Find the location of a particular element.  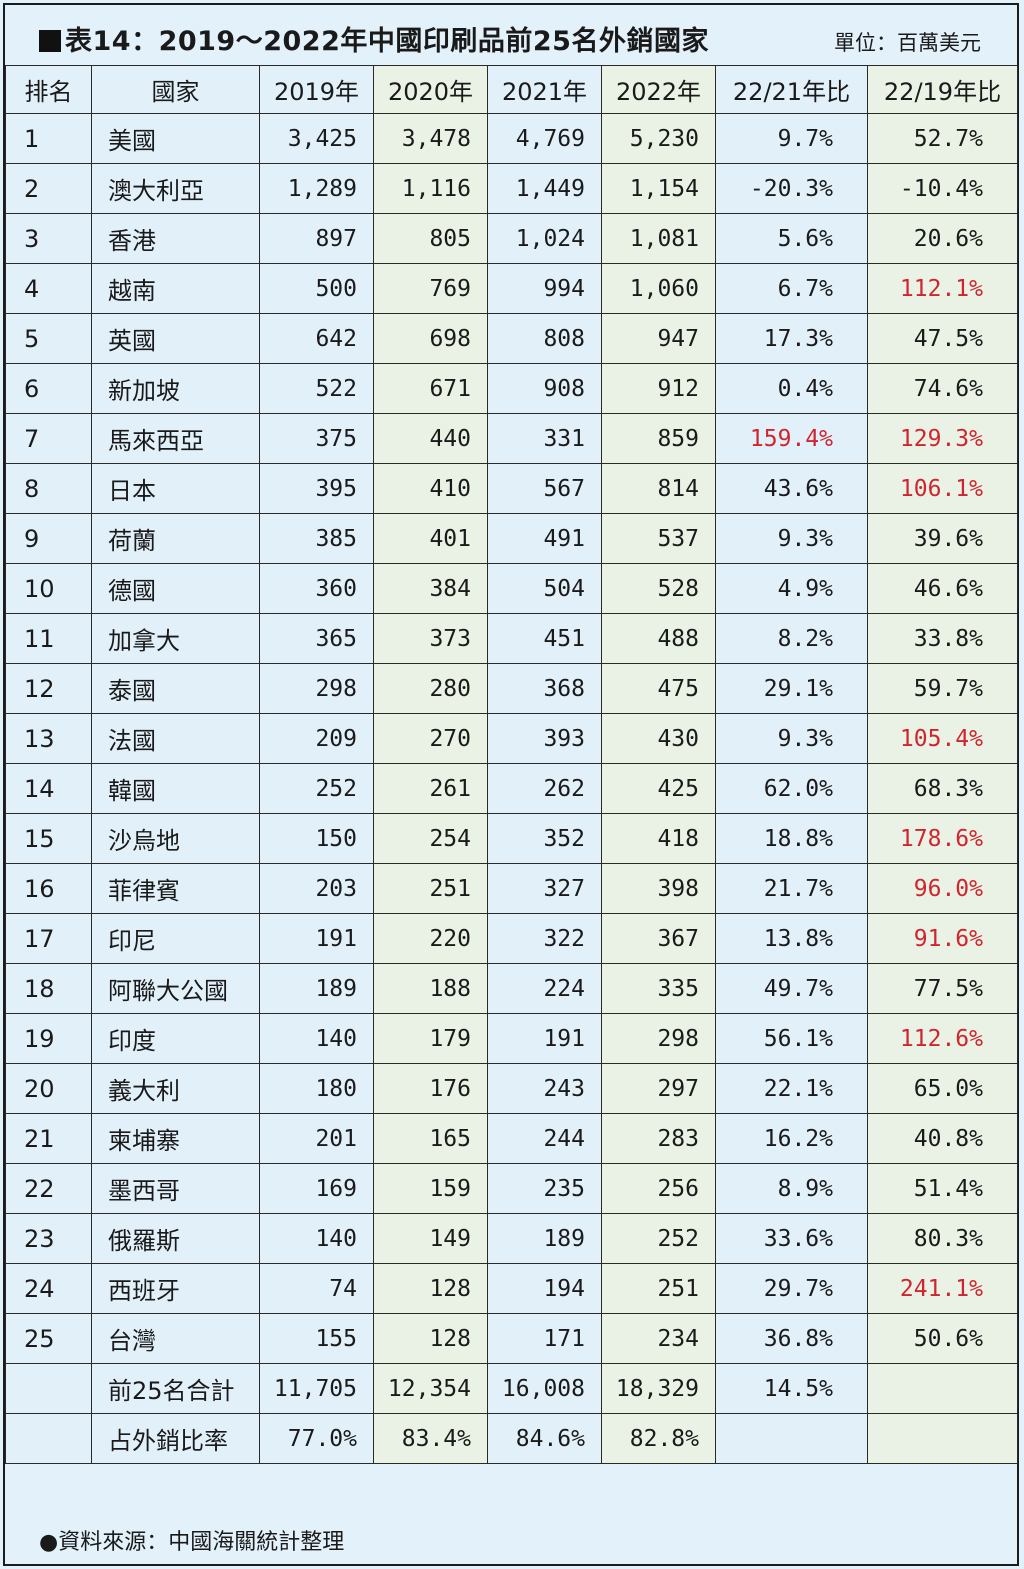

value-2020-cell: 698 is located at coordinates (430, 338).